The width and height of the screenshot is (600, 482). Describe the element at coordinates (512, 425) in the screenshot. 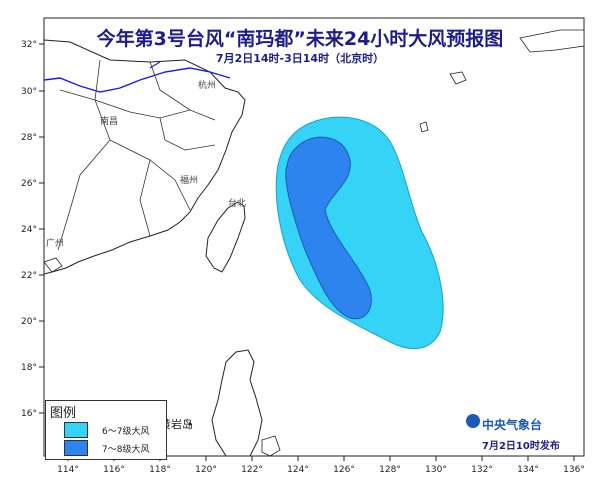

I see `issuer: 中央气象台` at that location.